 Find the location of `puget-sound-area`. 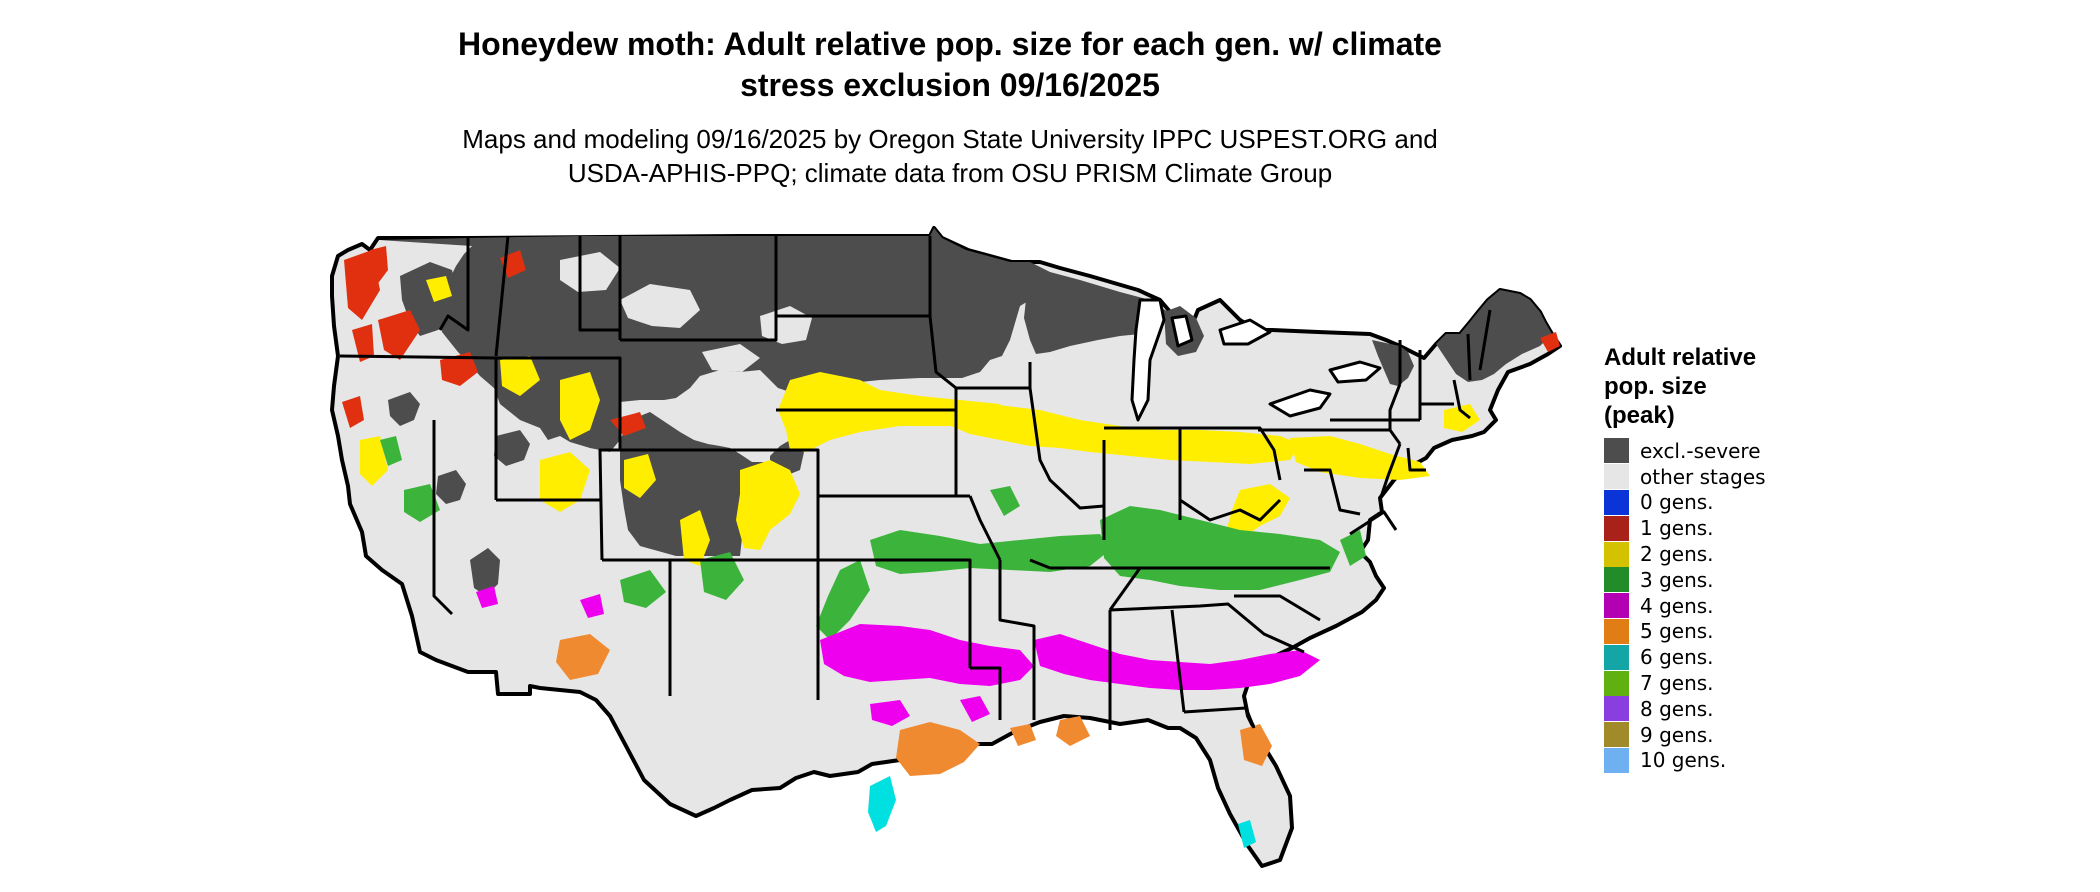

puget-sound-area is located at coordinates (377, 266).